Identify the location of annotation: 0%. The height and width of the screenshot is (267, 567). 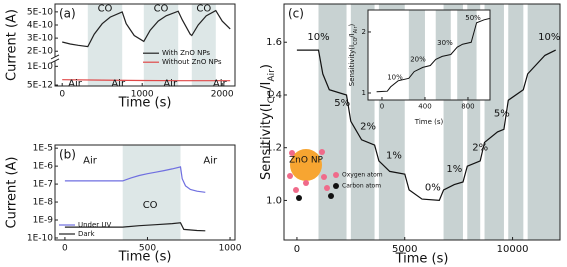
(433, 187).